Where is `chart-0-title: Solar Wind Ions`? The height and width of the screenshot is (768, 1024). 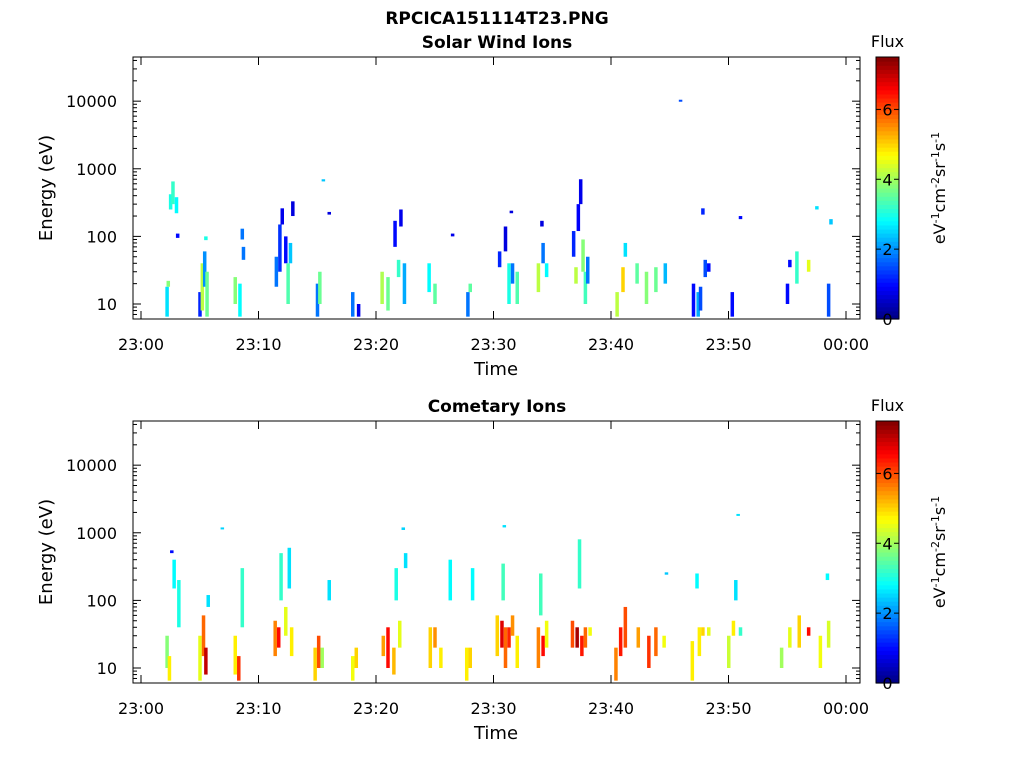 chart-0-title: Solar Wind Ions is located at coordinates (497, 43).